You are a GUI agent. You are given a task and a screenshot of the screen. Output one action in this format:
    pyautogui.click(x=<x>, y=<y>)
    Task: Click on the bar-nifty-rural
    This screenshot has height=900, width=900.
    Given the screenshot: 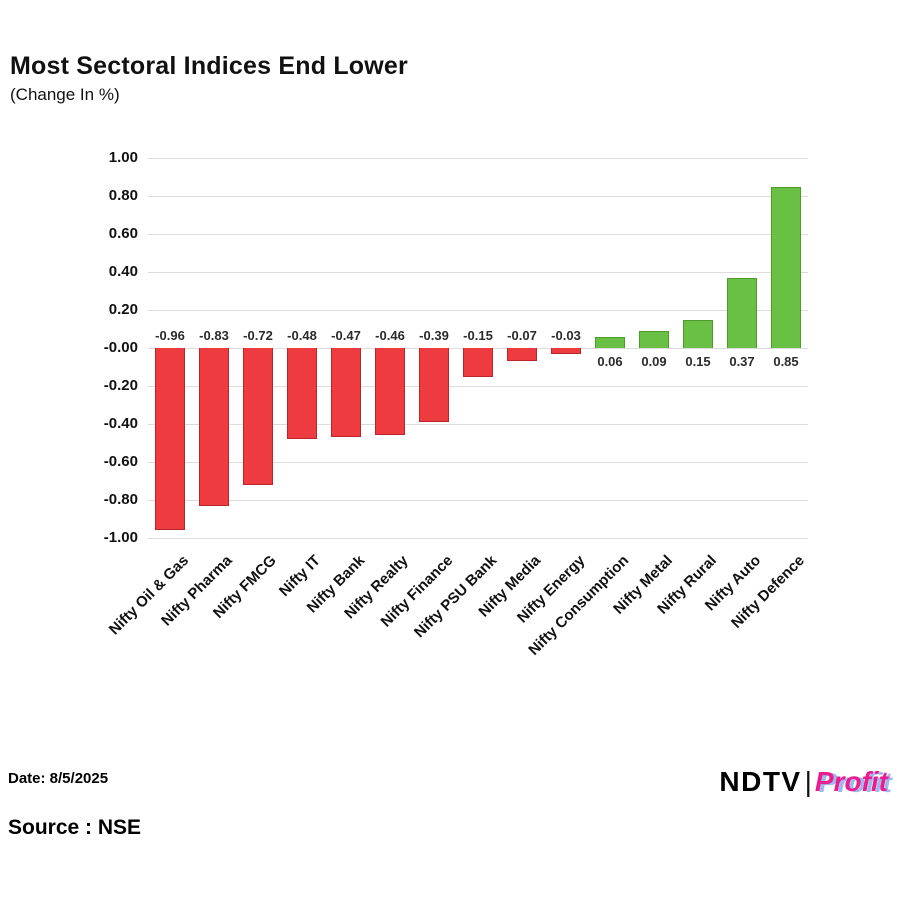 What is the action you would take?
    pyautogui.click(x=698, y=333)
    